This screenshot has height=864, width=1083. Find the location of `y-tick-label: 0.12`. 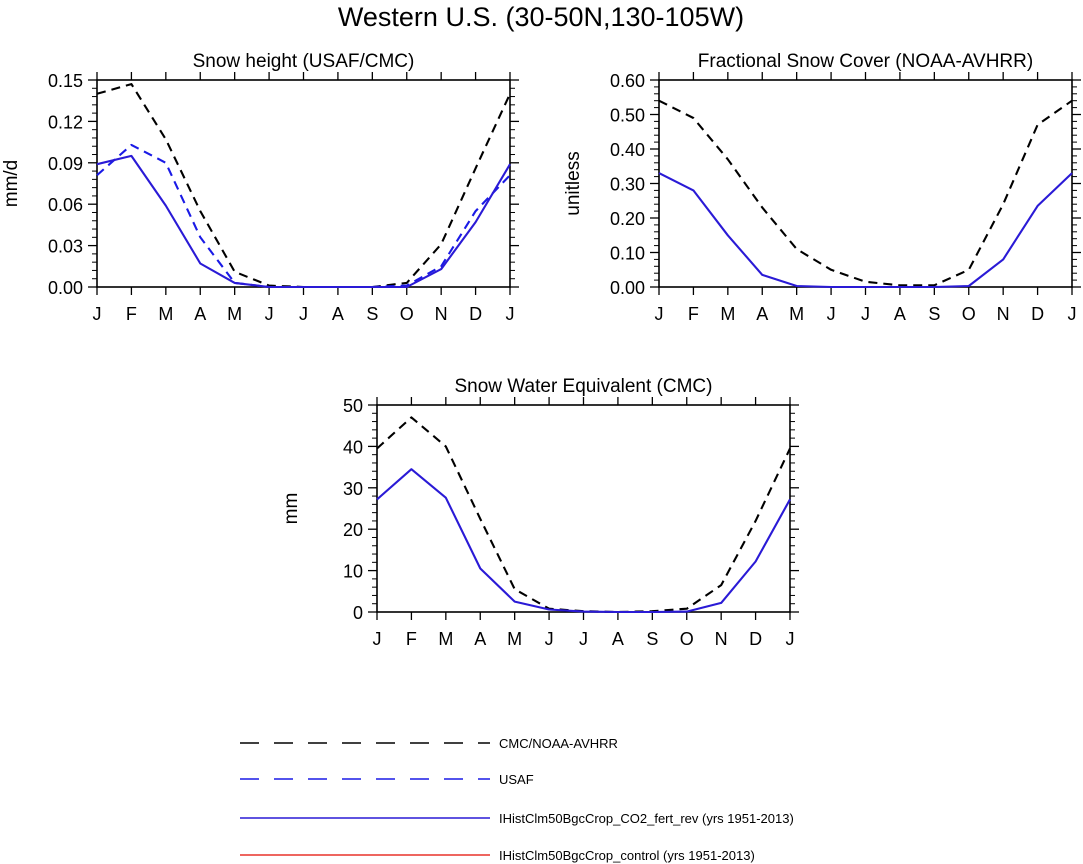

y-tick-label: 0.12 is located at coordinates (65, 122).